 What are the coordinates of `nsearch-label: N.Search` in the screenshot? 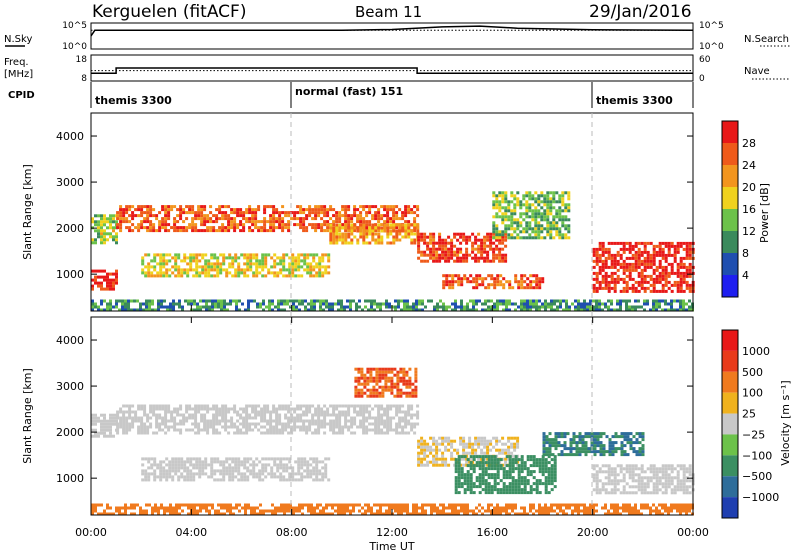 It's located at (766, 39).